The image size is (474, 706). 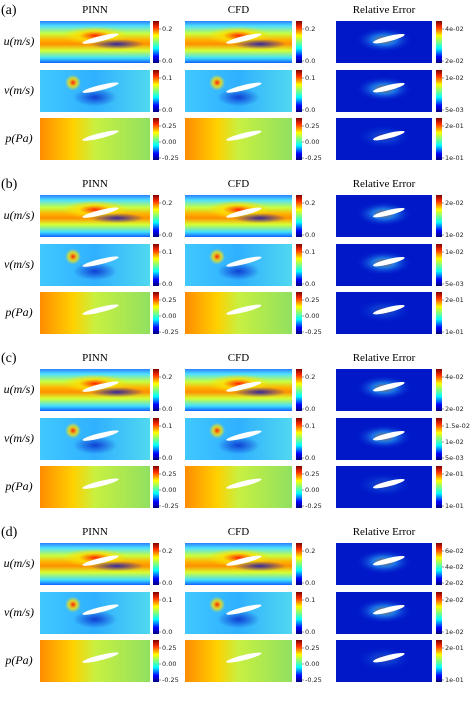 I want to click on colorbar-tick-label: 1.5e-02, so click(x=457, y=426).